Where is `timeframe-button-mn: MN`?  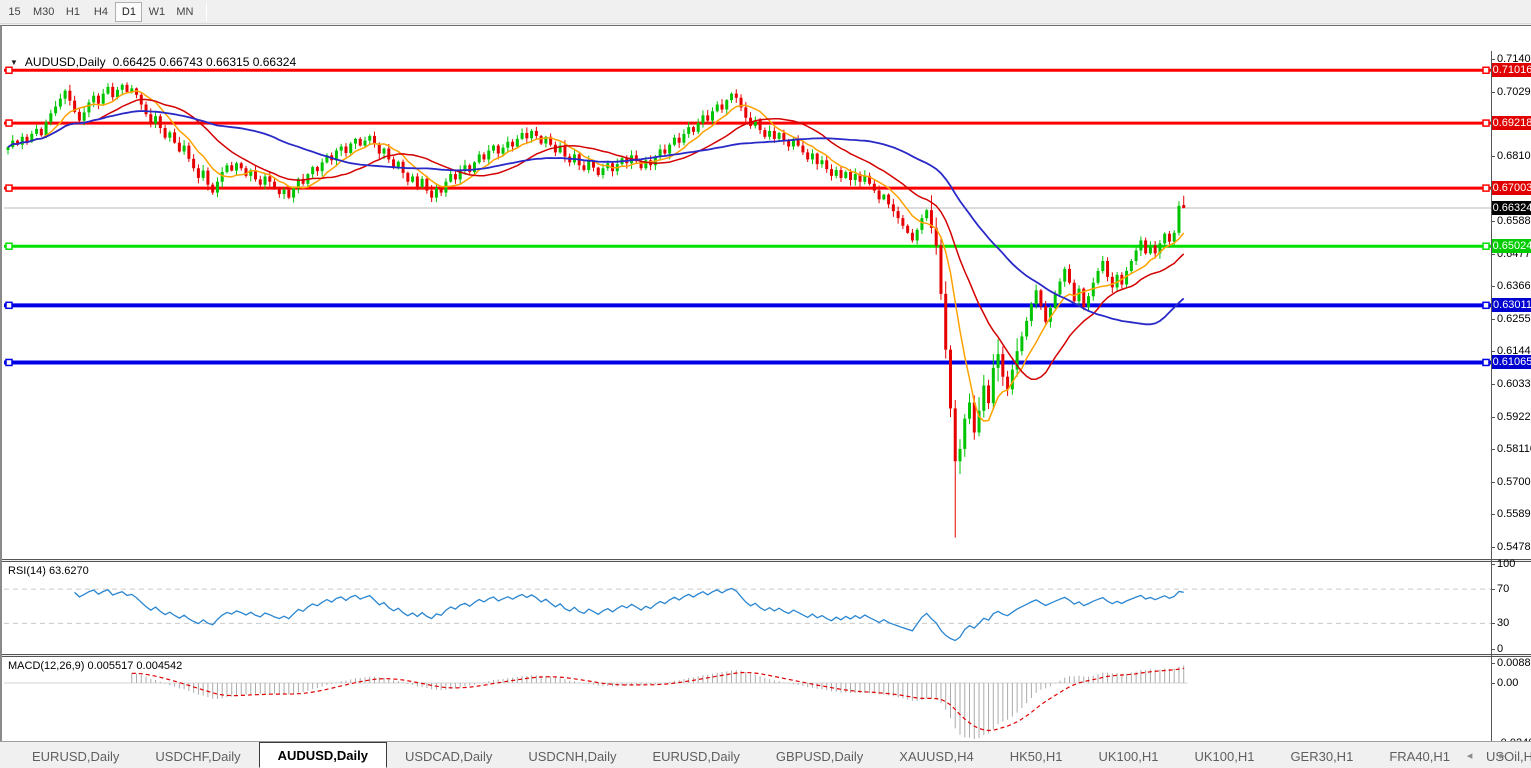 timeframe-button-mn: MN is located at coordinates (185, 11).